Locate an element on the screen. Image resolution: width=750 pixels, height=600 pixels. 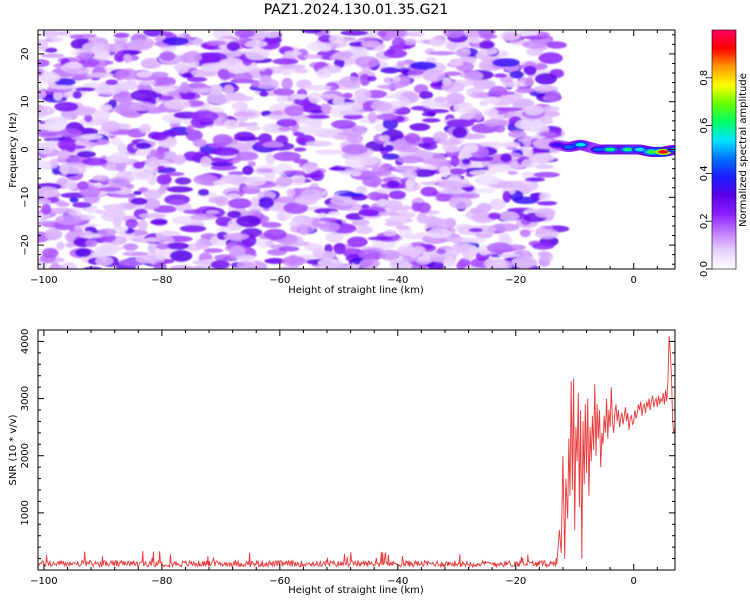
colorbar-tick-label: 0.4 is located at coordinates (704, 173).